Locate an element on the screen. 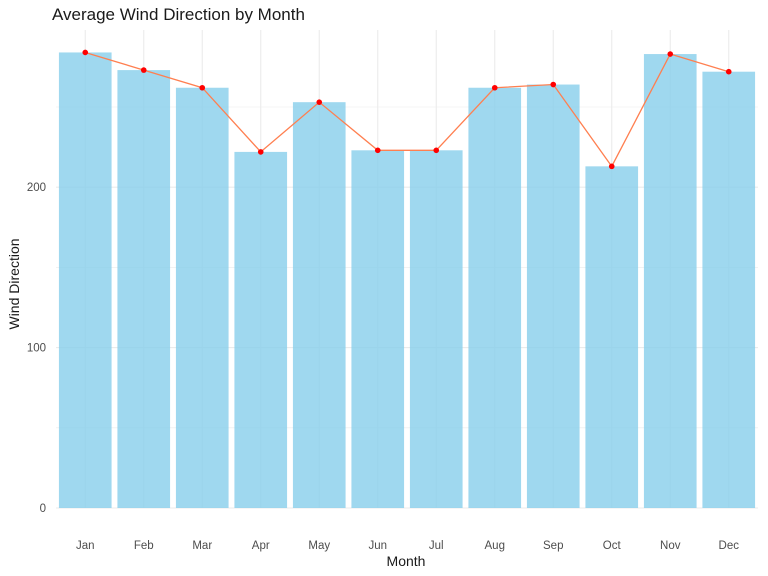 The image size is (768, 576). x-tick-label: May is located at coordinates (319, 546).